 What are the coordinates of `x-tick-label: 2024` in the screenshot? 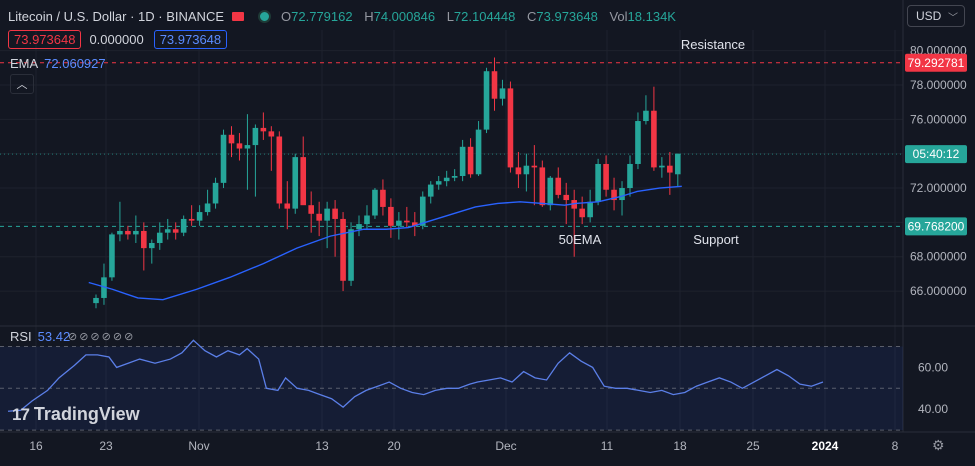 It's located at (825, 446).